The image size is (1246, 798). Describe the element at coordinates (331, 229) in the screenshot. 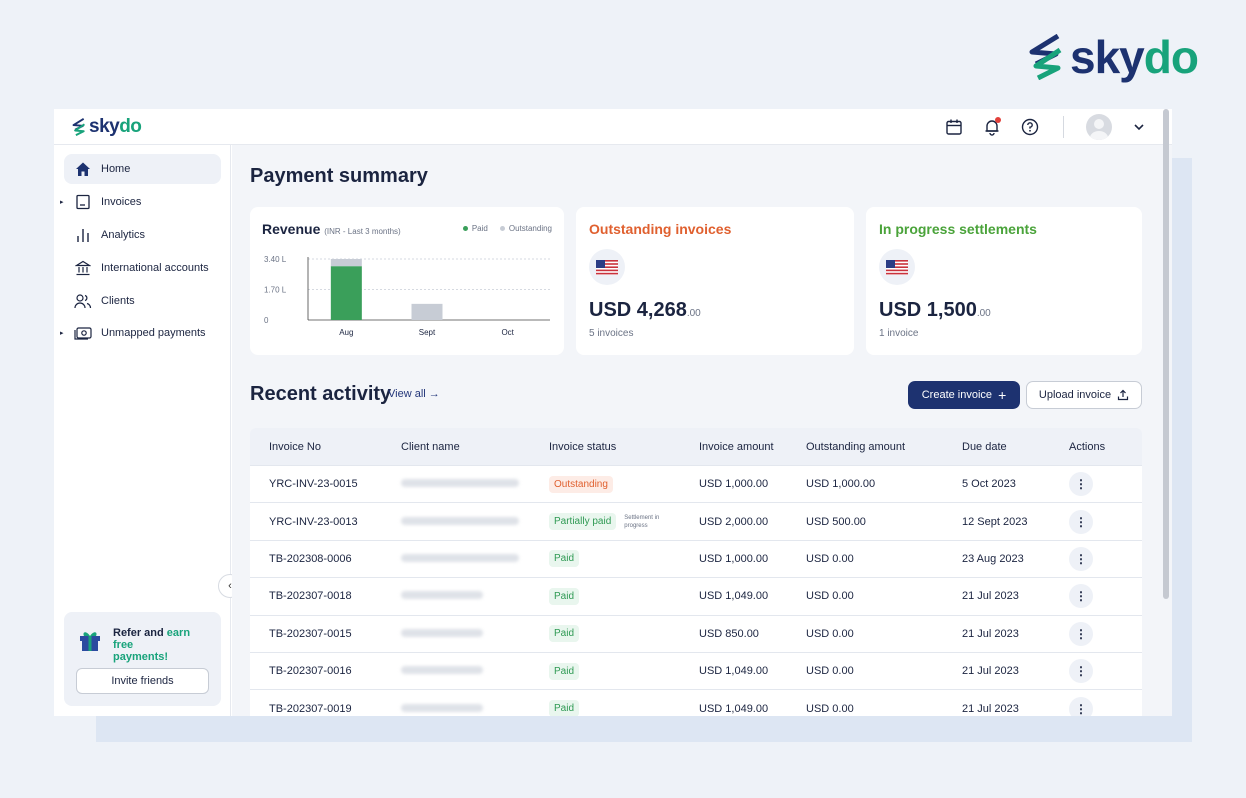

I see `revenue-title: Revenue (INR - Last 3 months)` at that location.